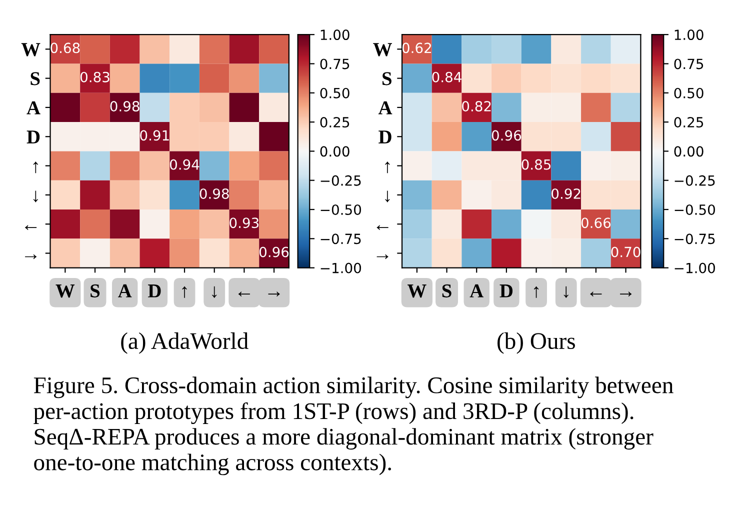 The image size is (739, 516). I want to click on data-label: 0.85, so click(536, 164).